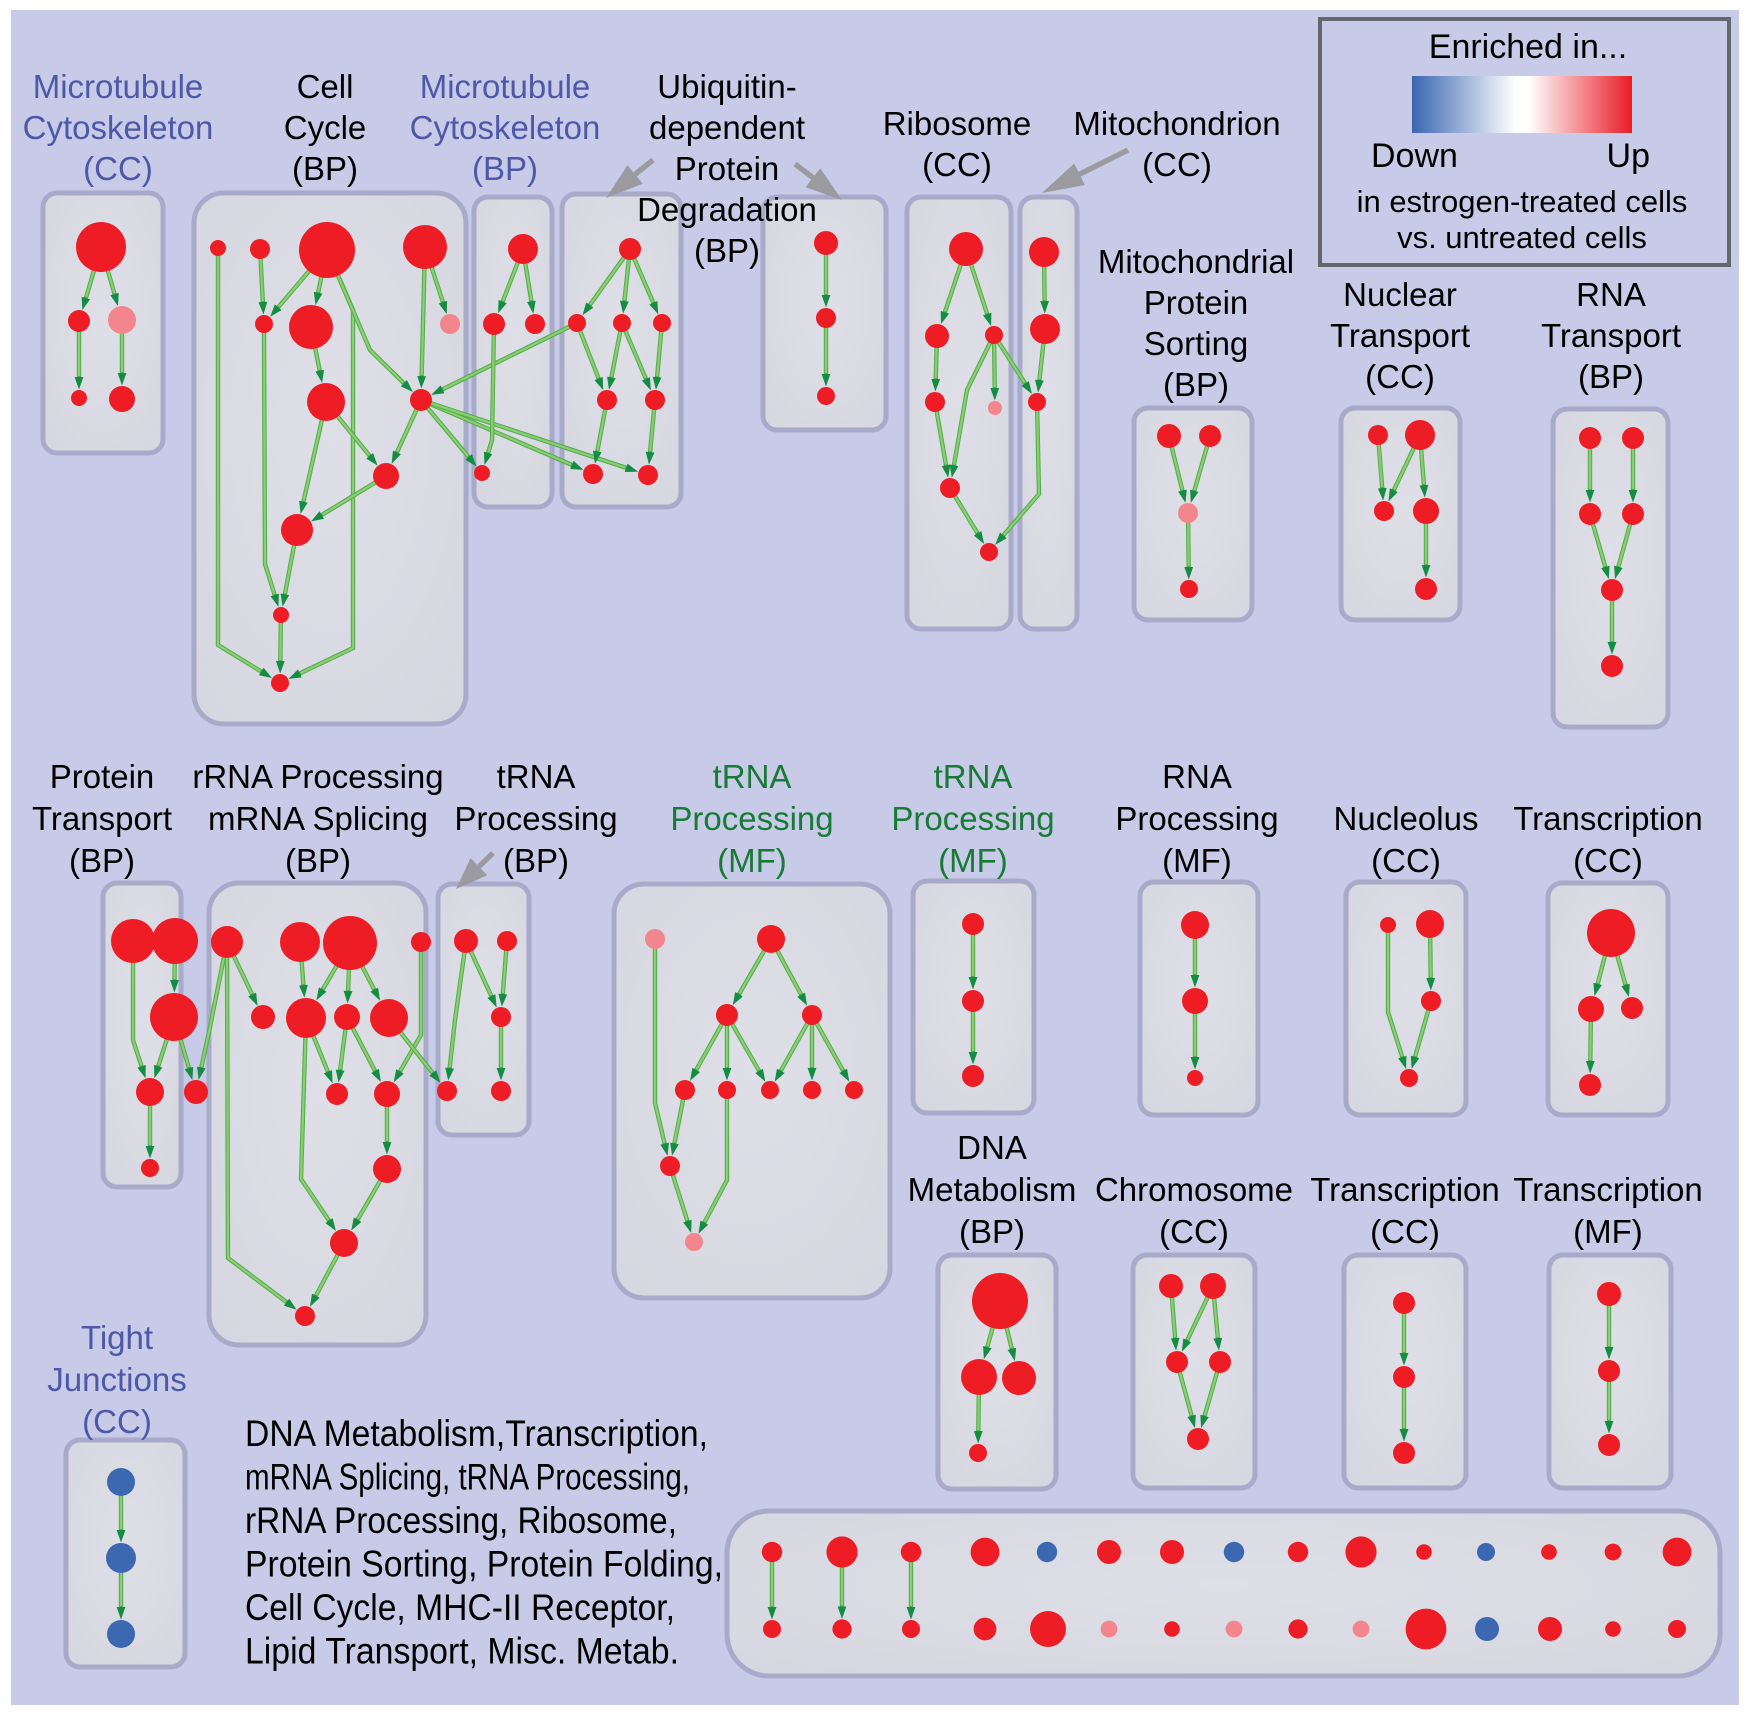 Image resolution: width=1750 pixels, height=1715 pixels. Describe the element at coordinates (992, 1189) in the screenshot. I see `svg-text: Metabolism` at that location.